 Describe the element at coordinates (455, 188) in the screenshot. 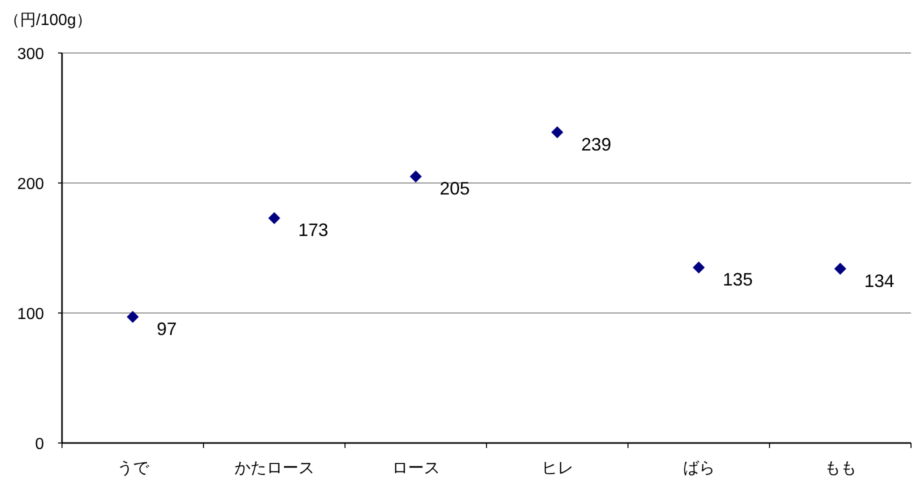

I see `data-label: 205` at that location.